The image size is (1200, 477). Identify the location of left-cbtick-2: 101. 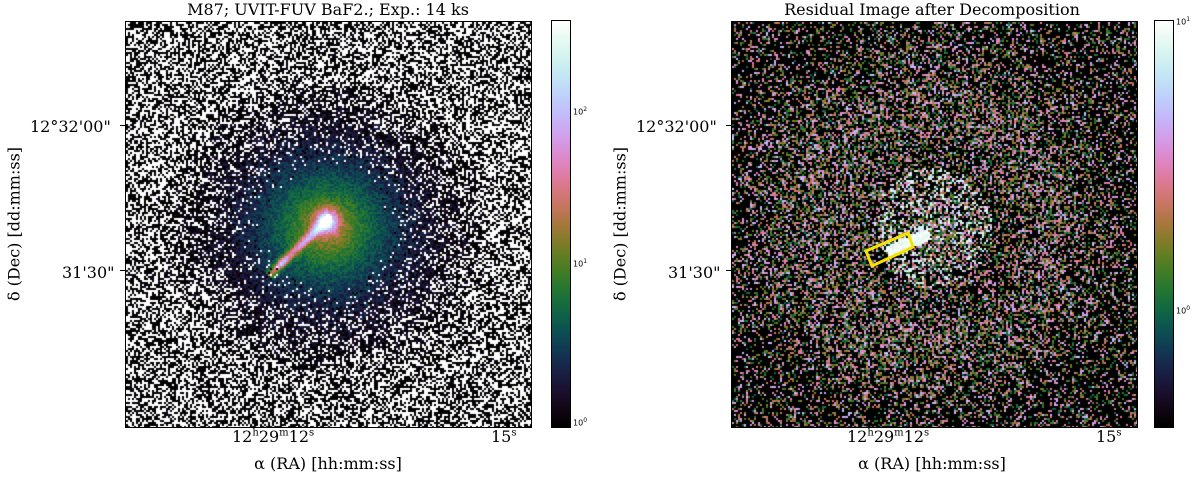
(580, 263).